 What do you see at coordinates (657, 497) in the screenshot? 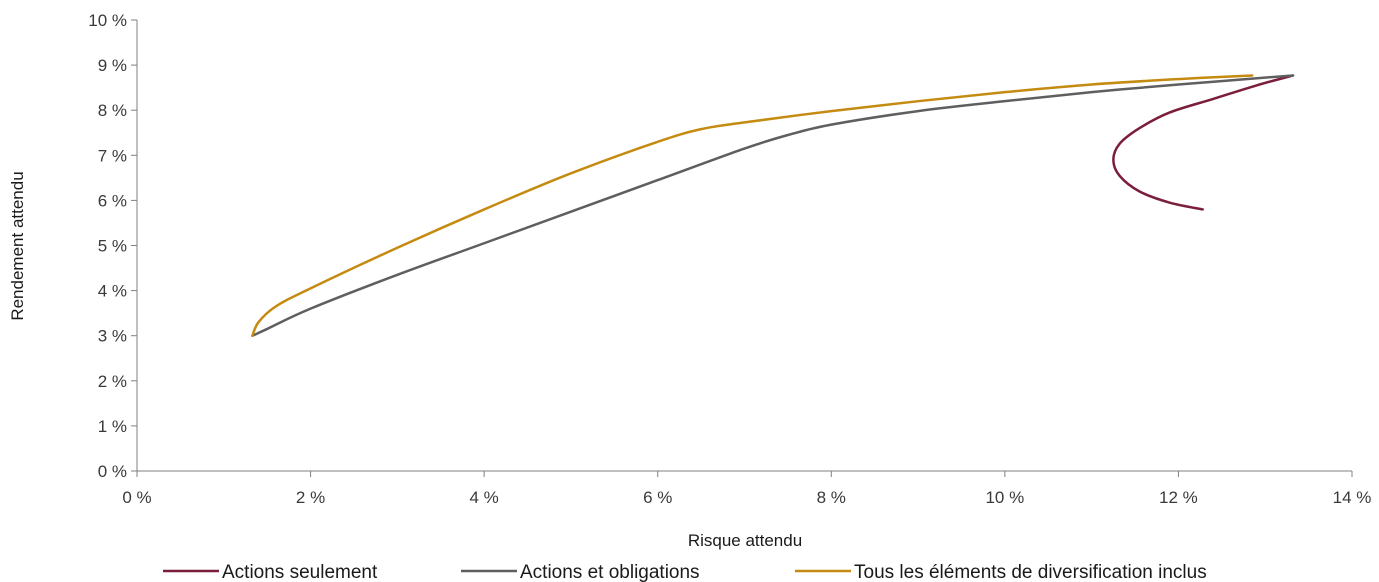
I see `x-tick-label: 6 %` at bounding box center [657, 497].